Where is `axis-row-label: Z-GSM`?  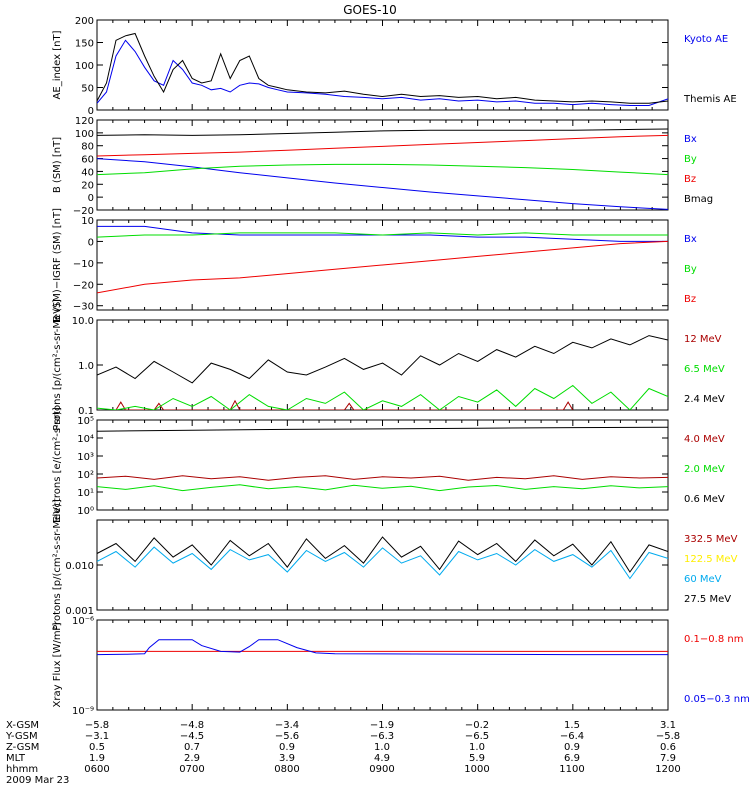 axis-row-label: Z-GSM is located at coordinates (22, 747).